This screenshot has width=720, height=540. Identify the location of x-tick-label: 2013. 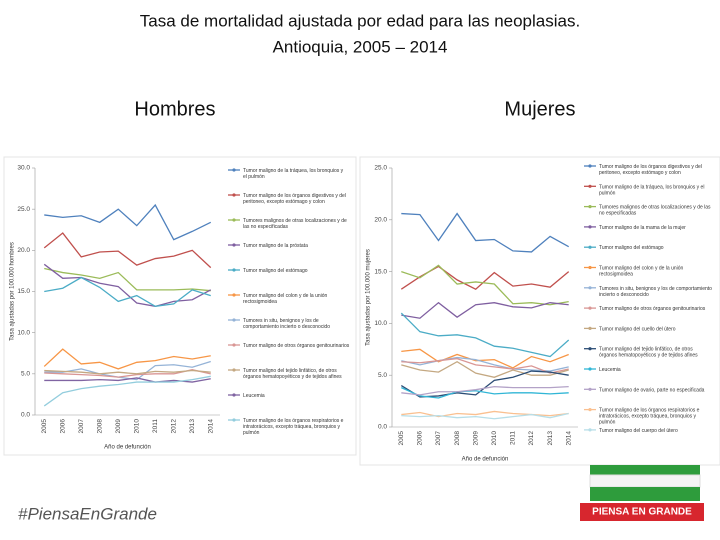
(192, 426).